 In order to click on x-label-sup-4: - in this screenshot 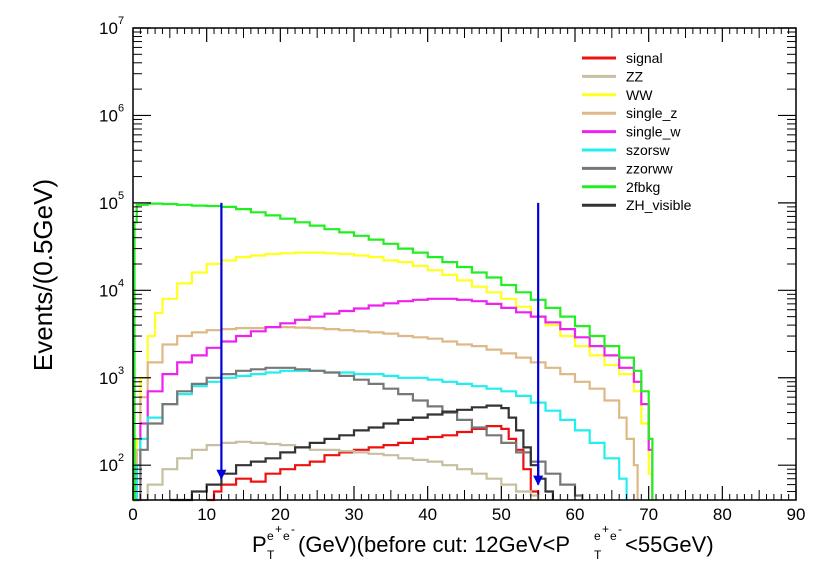, I will do `click(293, 529)`.